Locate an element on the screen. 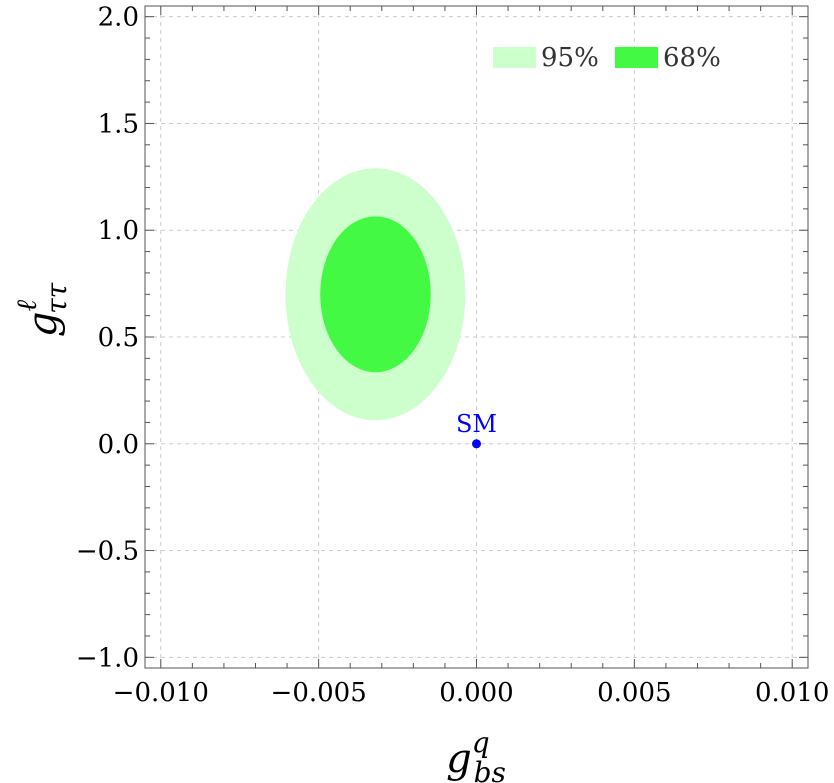  y-axis-title-main: g is located at coordinates (43, 325).